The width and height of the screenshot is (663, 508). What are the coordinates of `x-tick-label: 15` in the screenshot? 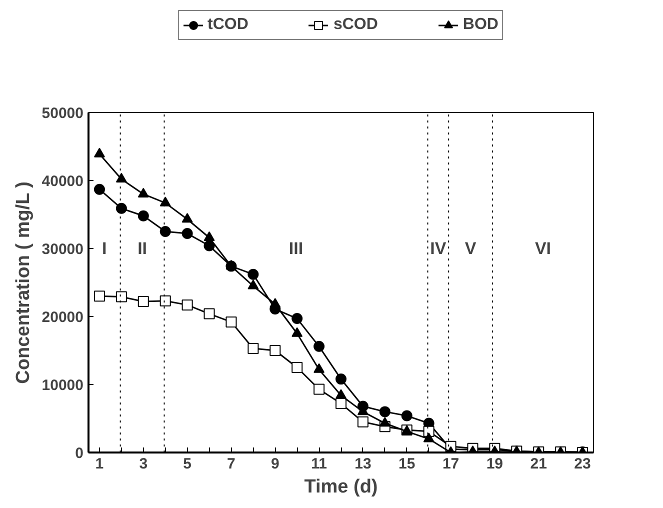 It's located at (407, 464).